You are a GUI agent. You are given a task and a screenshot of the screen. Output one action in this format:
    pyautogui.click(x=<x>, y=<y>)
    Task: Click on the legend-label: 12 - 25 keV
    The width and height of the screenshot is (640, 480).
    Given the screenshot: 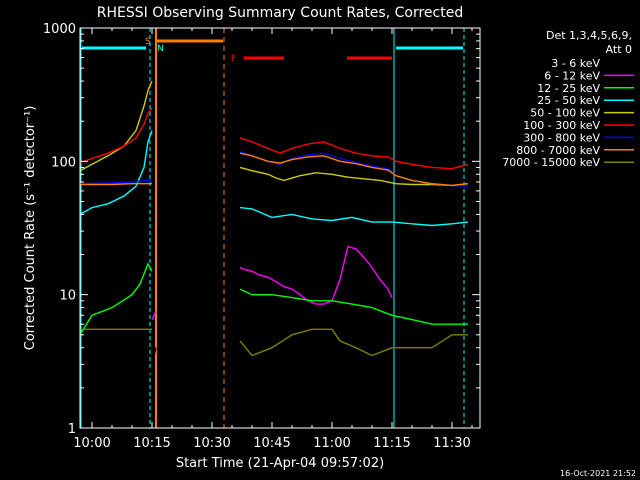 What is the action you would take?
    pyautogui.click(x=568, y=88)
    